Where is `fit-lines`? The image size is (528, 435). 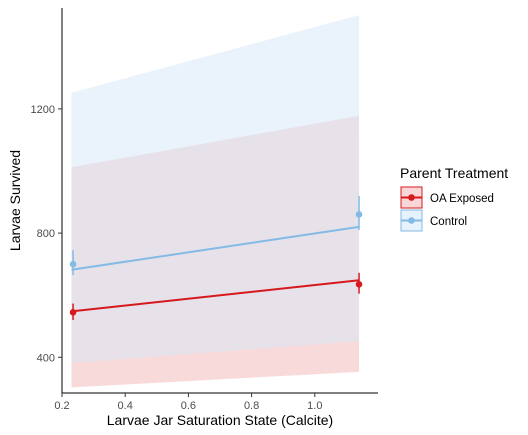 fit-lines is located at coordinates (215, 269).